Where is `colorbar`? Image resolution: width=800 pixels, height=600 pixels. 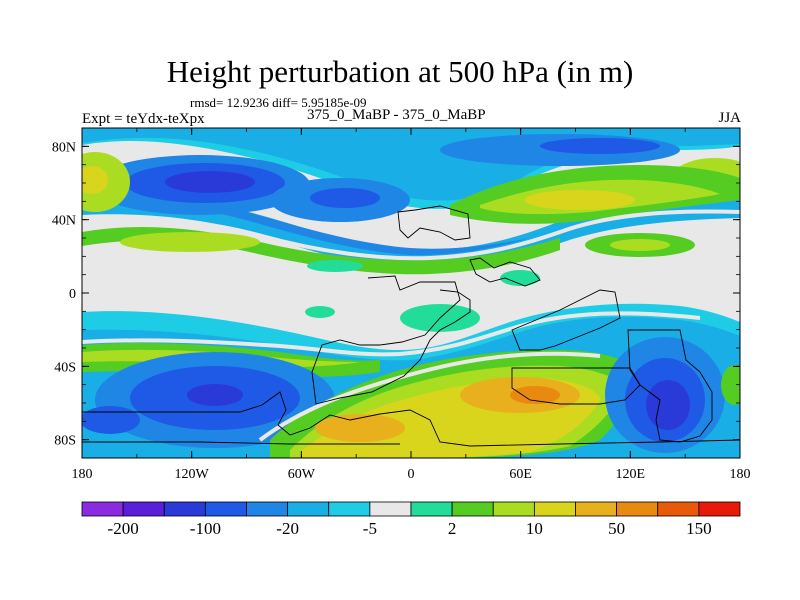
colorbar is located at coordinates (411, 509).